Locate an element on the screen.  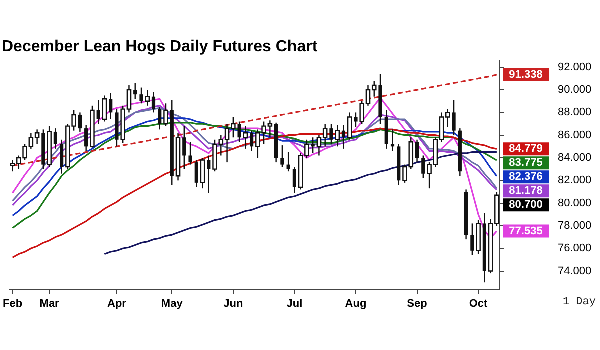
y-tick-label: 78.000 is located at coordinates (575, 226).